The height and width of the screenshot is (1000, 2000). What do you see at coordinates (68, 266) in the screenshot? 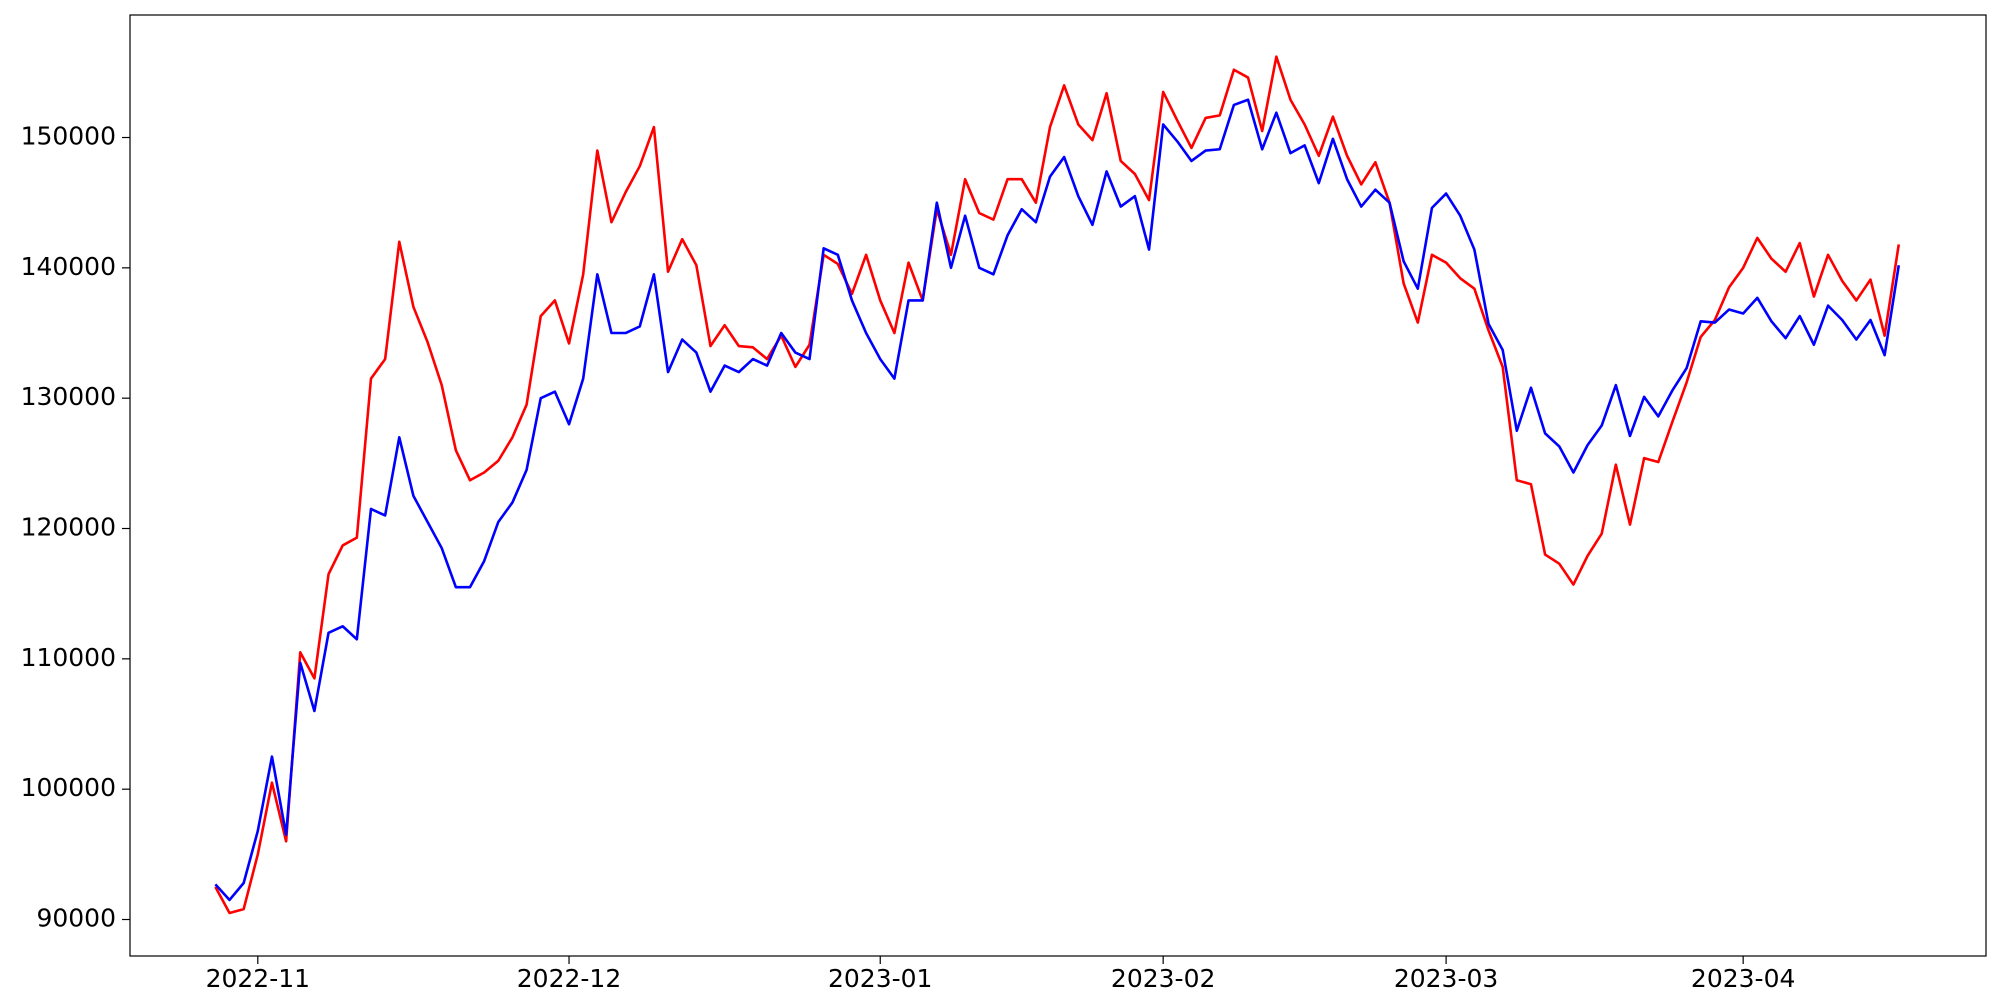
I see `y-tick-label: 140000` at bounding box center [68, 266].